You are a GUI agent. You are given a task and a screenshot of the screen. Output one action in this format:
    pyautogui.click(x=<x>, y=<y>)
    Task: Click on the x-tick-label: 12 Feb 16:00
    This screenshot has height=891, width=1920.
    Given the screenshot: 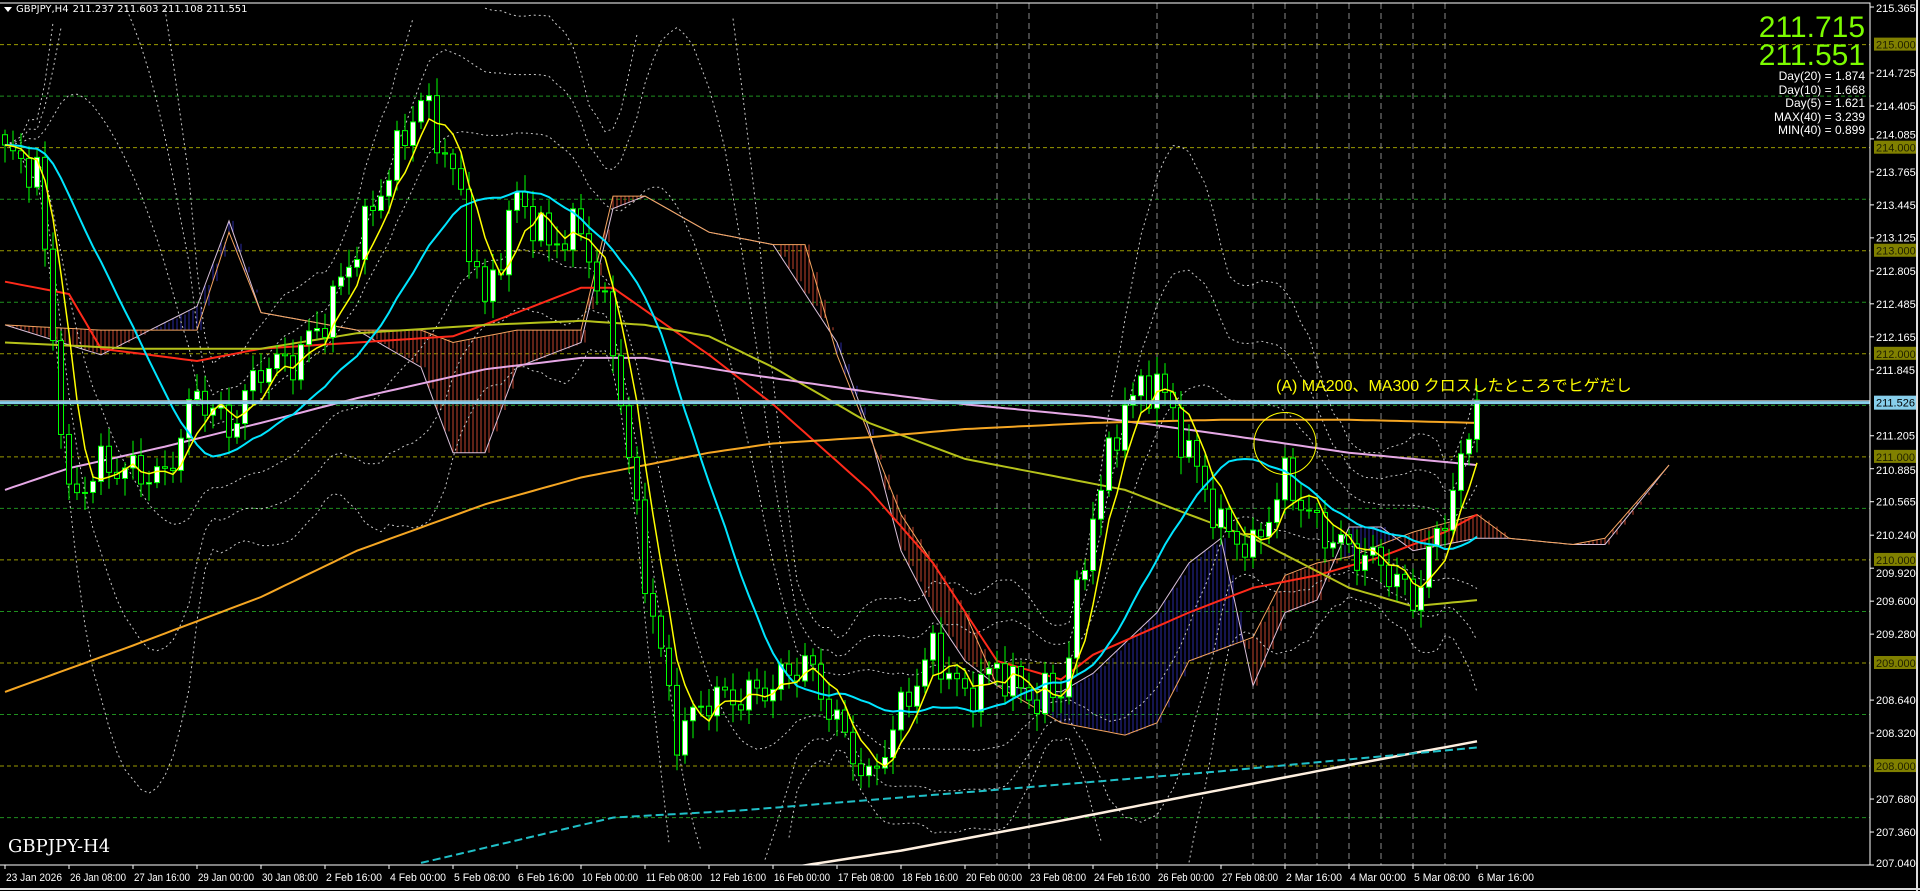 What is the action you would take?
    pyautogui.click(x=738, y=878)
    